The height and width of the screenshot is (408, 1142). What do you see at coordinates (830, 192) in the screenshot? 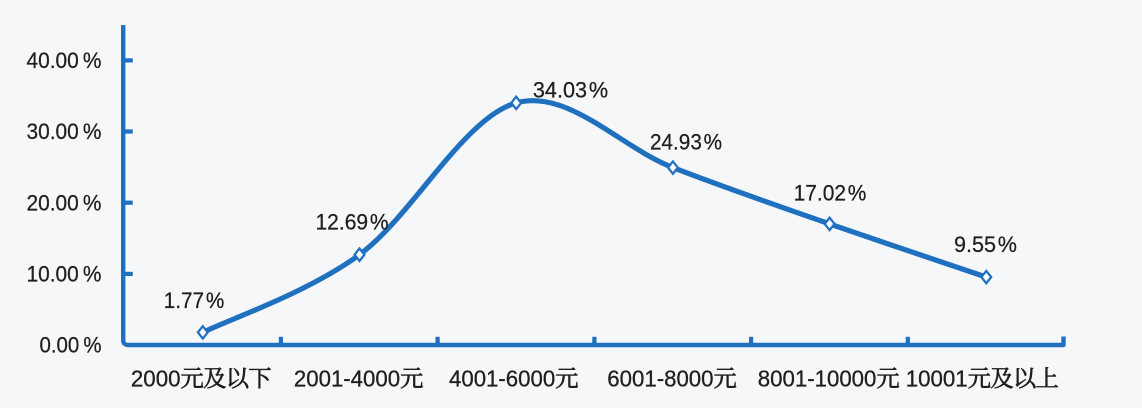
I see `svg-text: 17.02 %` at bounding box center [830, 192].